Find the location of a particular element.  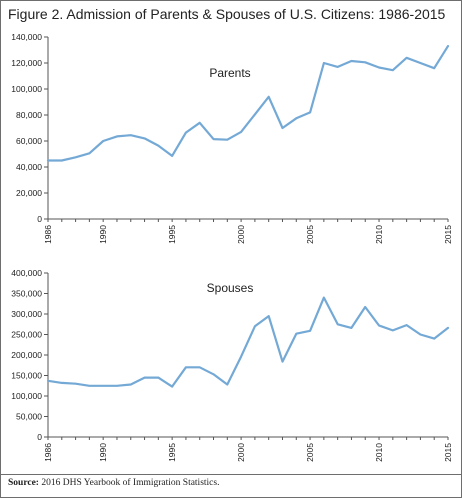

parents-y-tick-label: 40,000 is located at coordinates (29, 167).